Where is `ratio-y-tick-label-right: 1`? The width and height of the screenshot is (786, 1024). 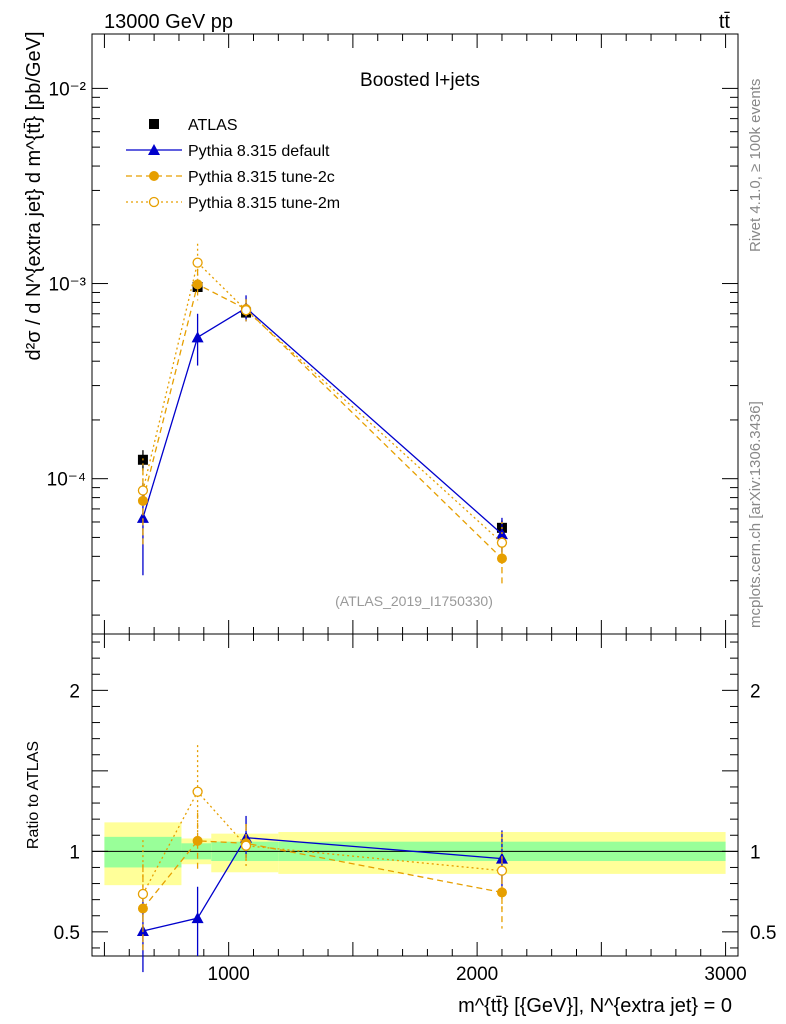
ratio-y-tick-label-right: 1 is located at coordinates (755, 852).